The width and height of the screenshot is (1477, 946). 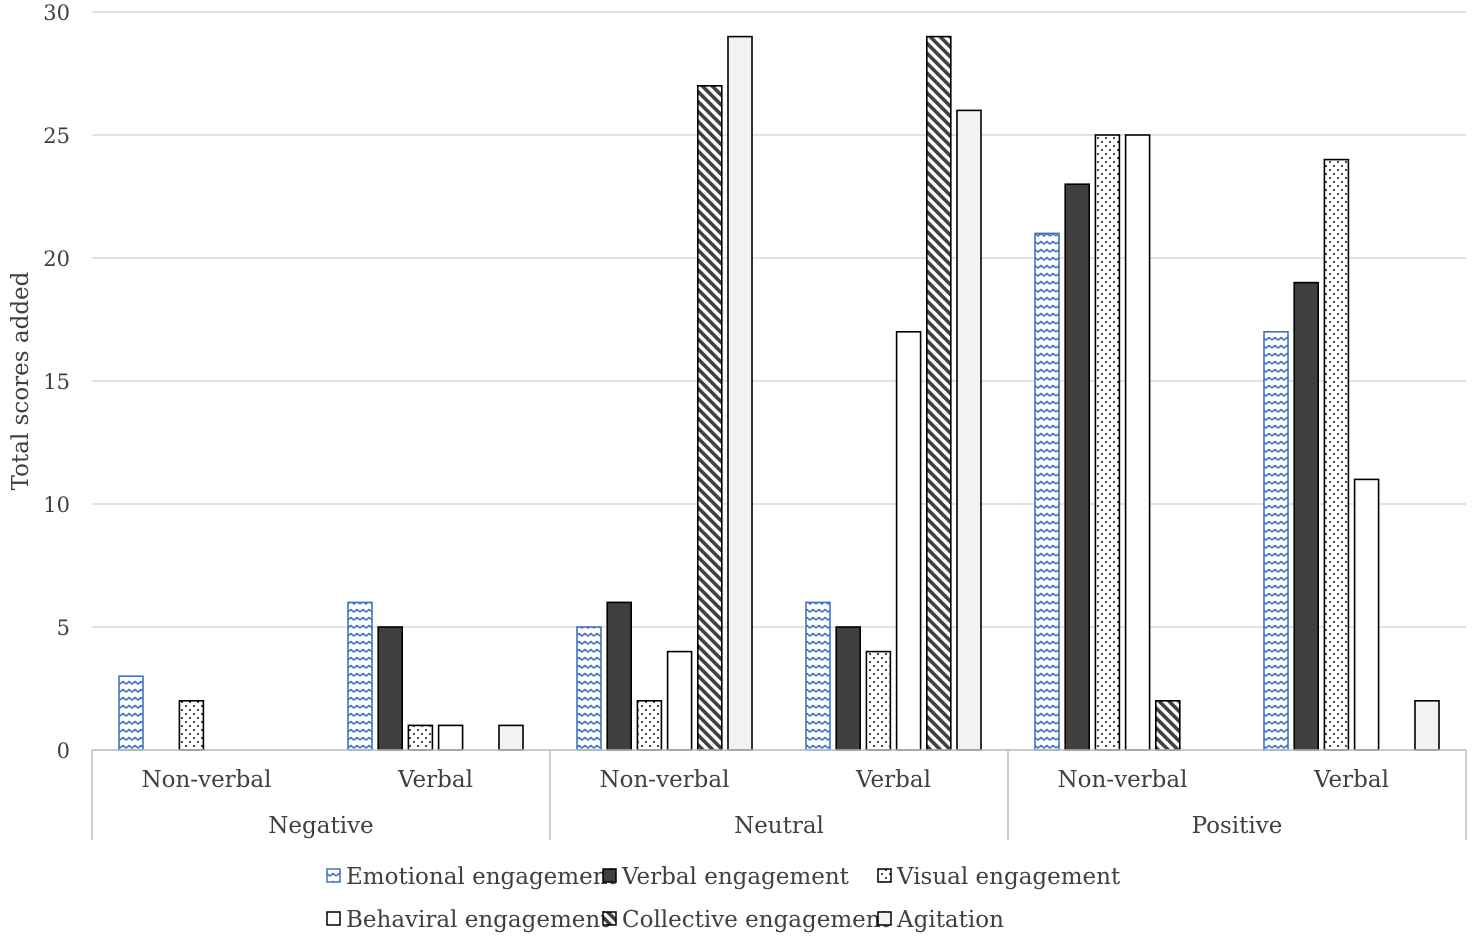 I want to click on legend-item: Behaviral engagement, so click(x=468, y=920).